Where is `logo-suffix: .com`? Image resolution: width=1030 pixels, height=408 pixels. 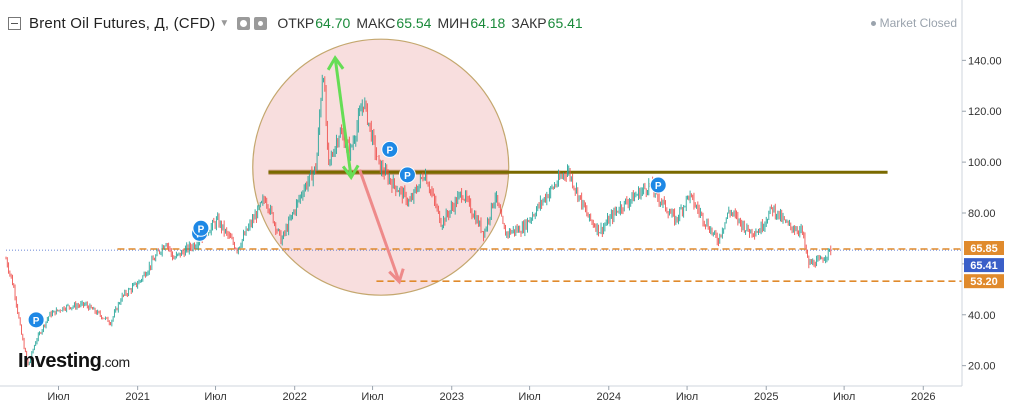
logo-suffix: .com is located at coordinates (115, 362).